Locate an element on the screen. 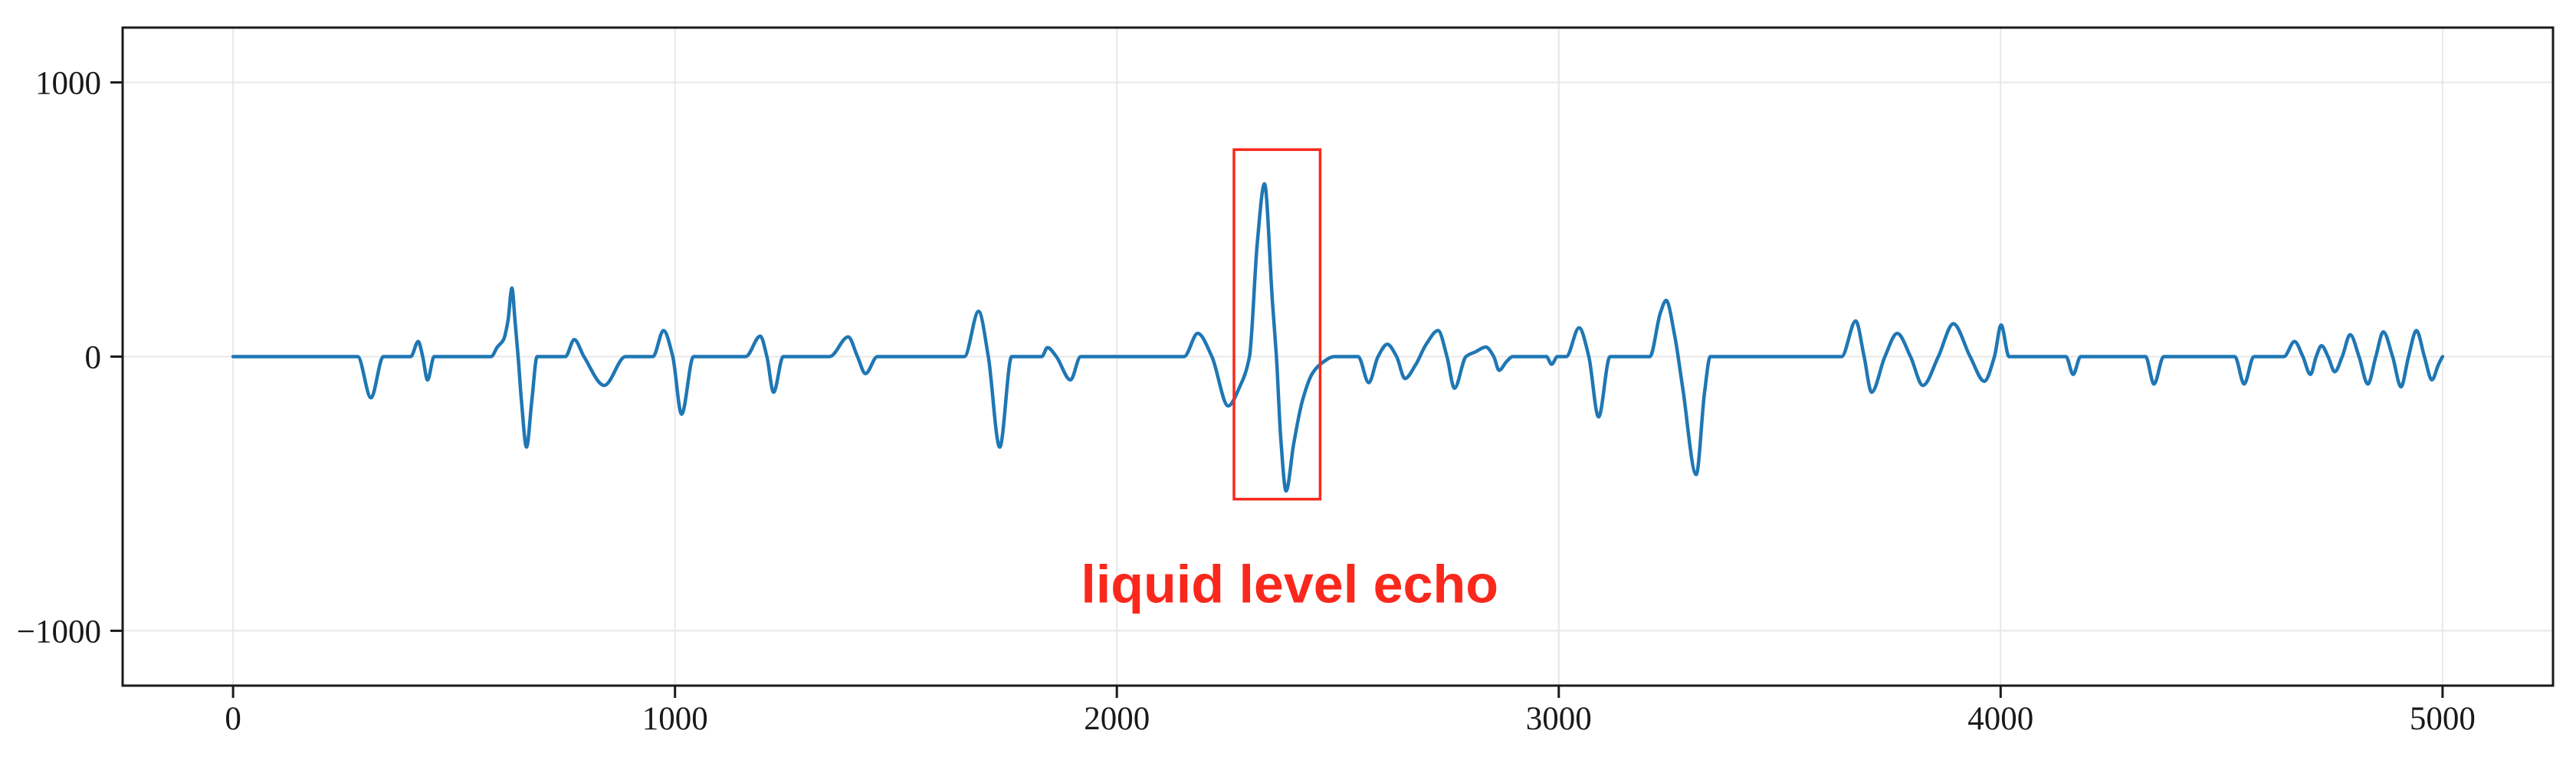  x-tick-label: 5000 is located at coordinates (2443, 719).